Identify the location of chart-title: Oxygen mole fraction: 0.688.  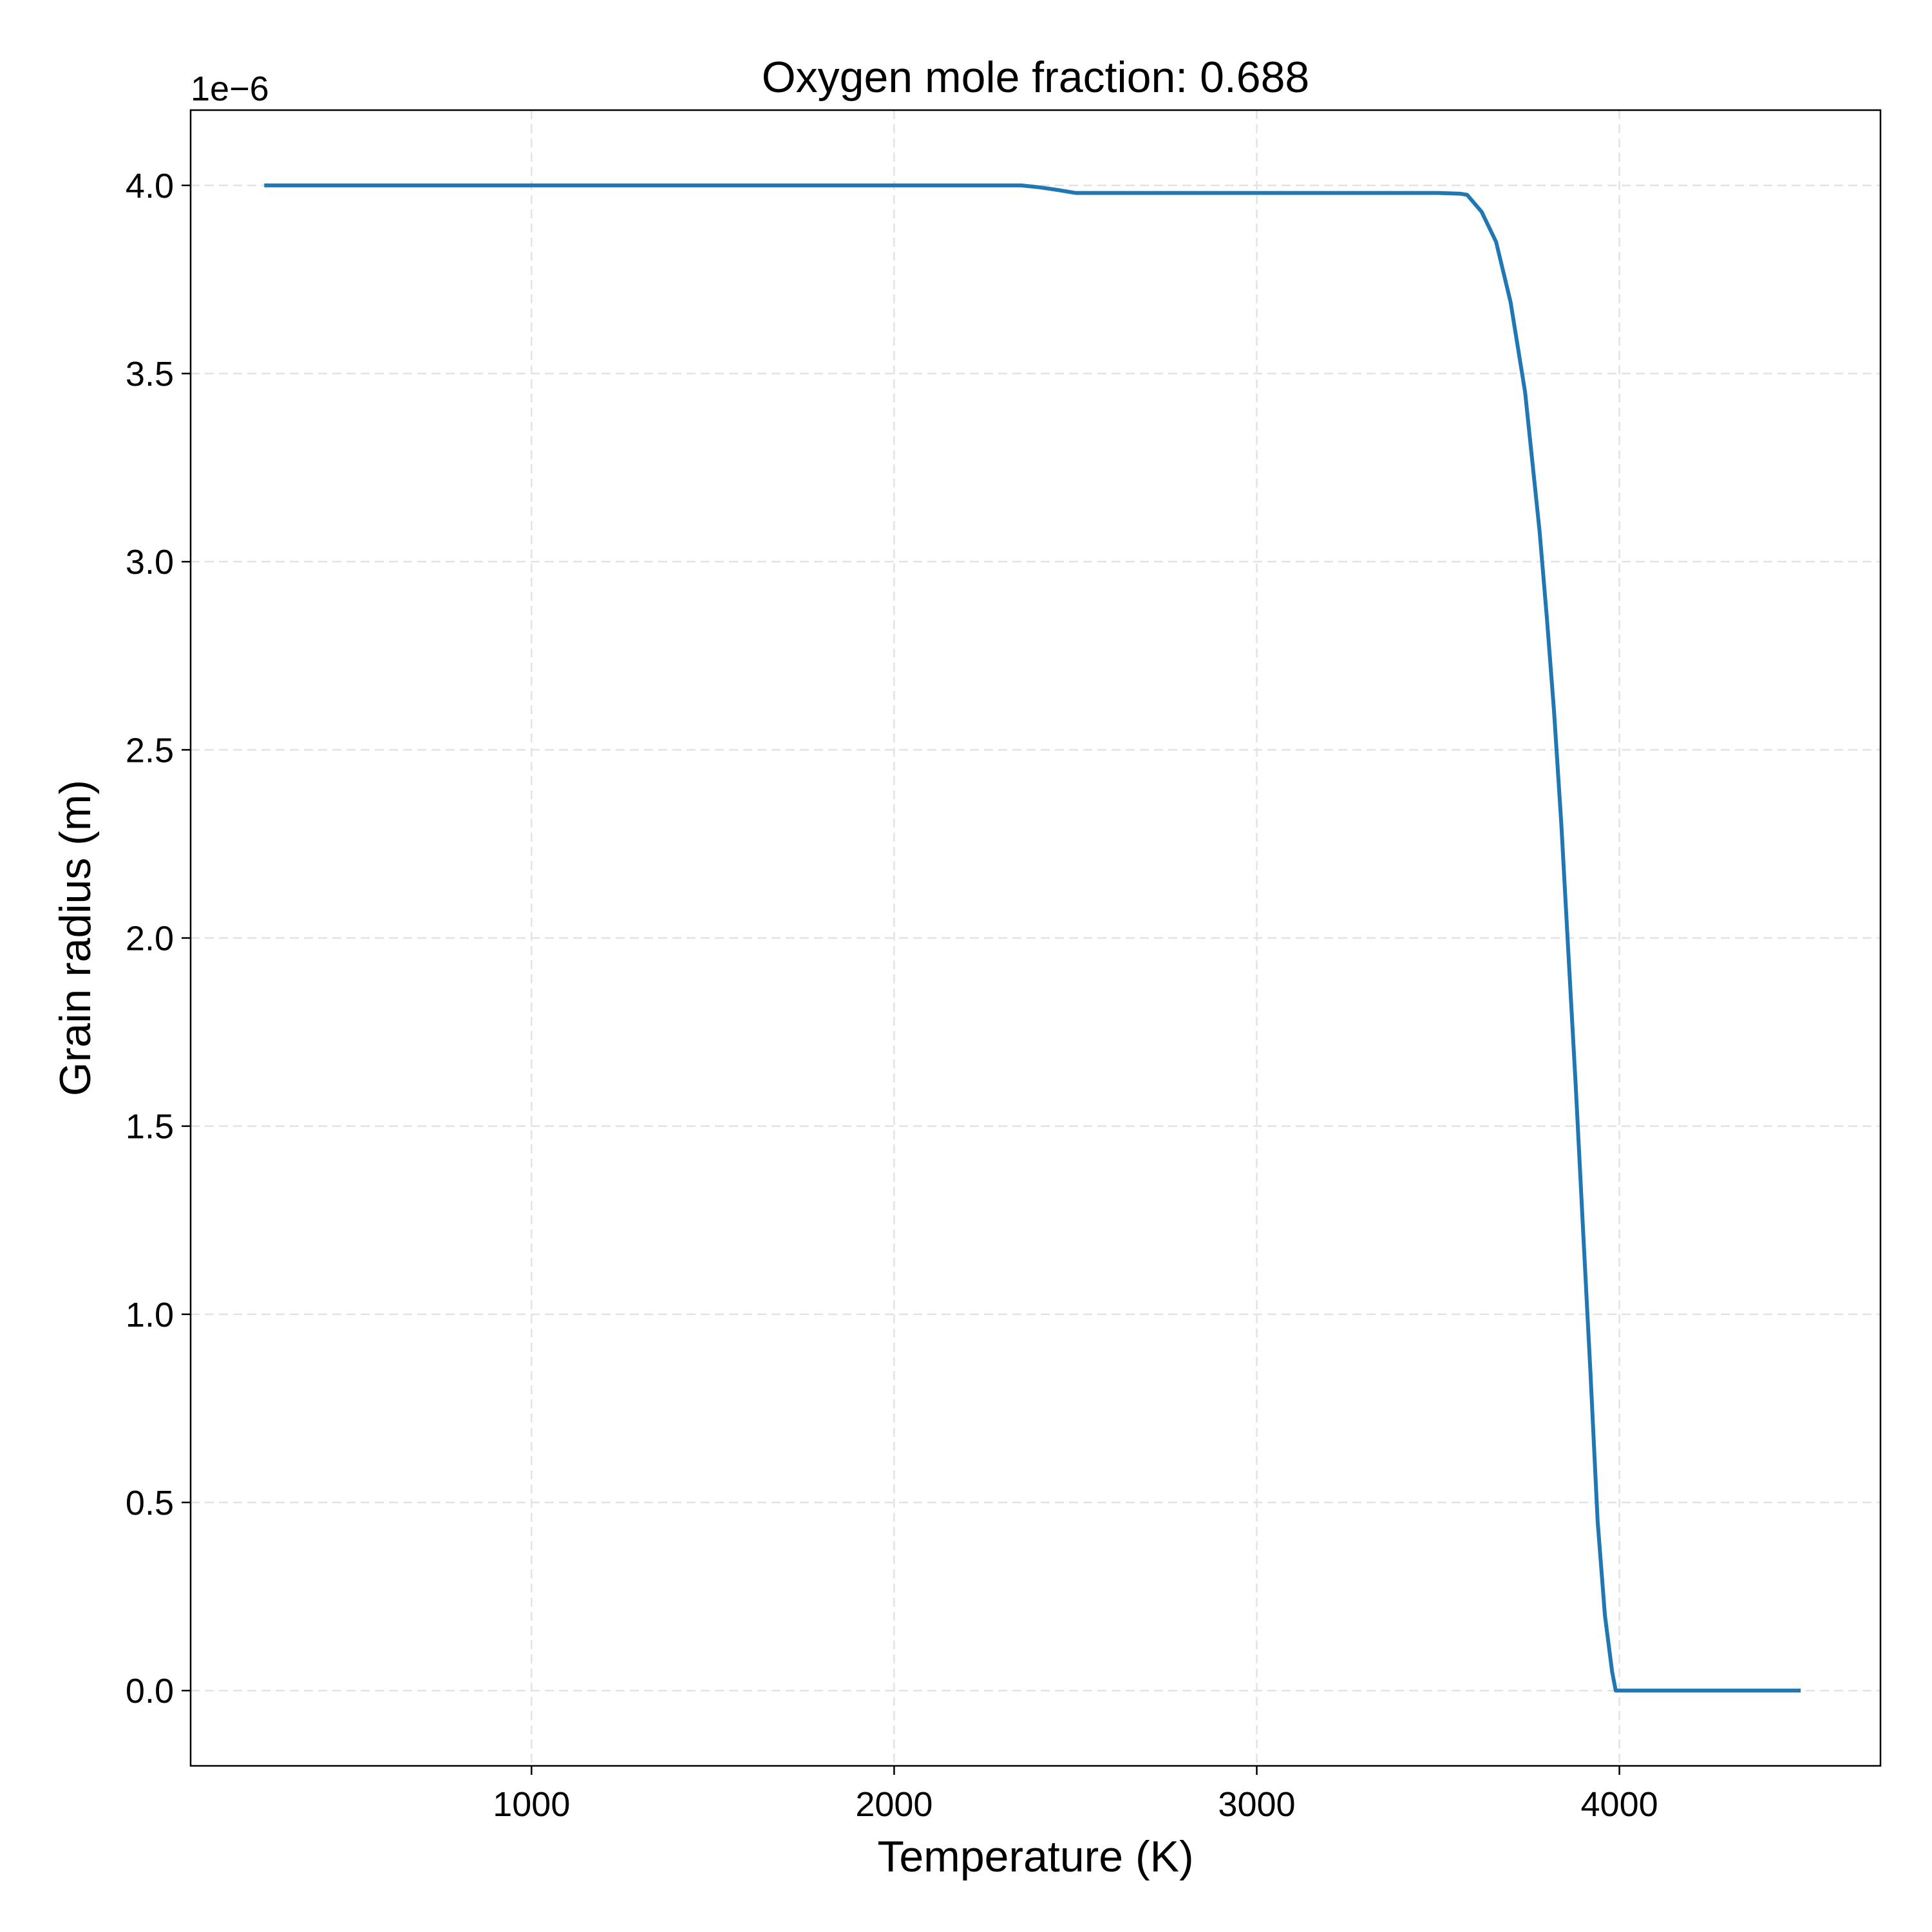
(1035, 77).